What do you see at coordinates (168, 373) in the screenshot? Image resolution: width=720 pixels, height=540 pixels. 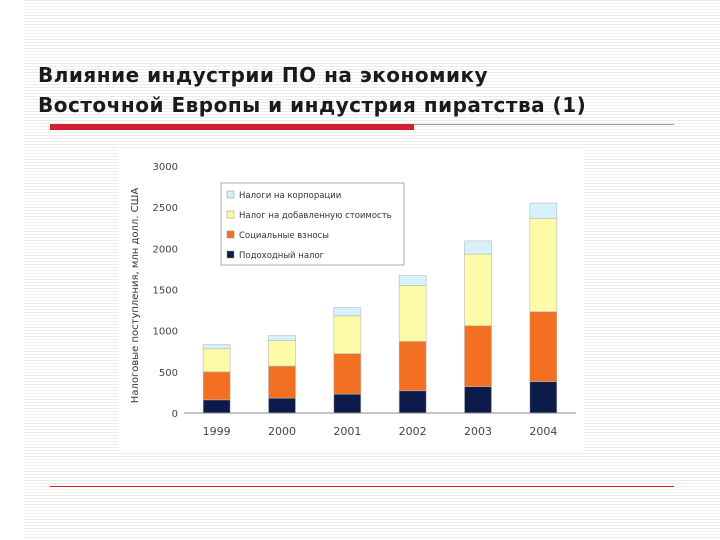 I see `y-tick-label: 500` at bounding box center [168, 373].